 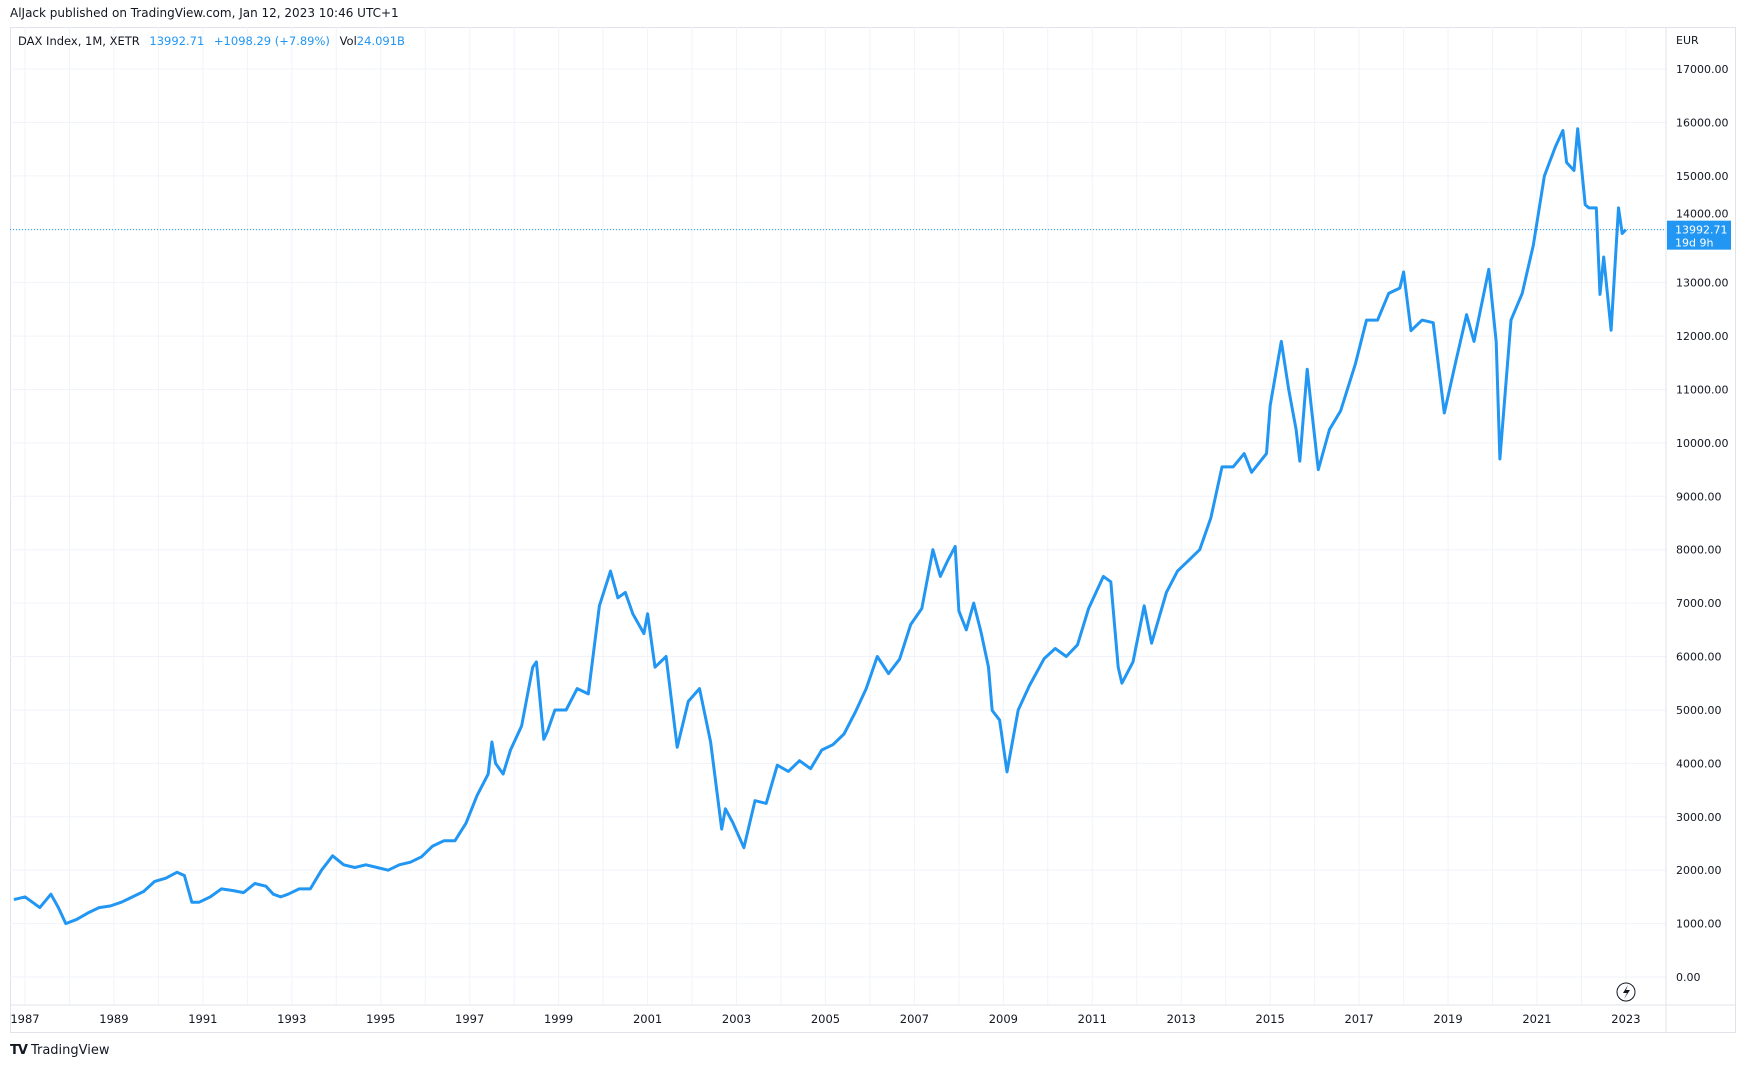 What do you see at coordinates (1003, 1019) in the screenshot?
I see `x-tick-label: 2009` at bounding box center [1003, 1019].